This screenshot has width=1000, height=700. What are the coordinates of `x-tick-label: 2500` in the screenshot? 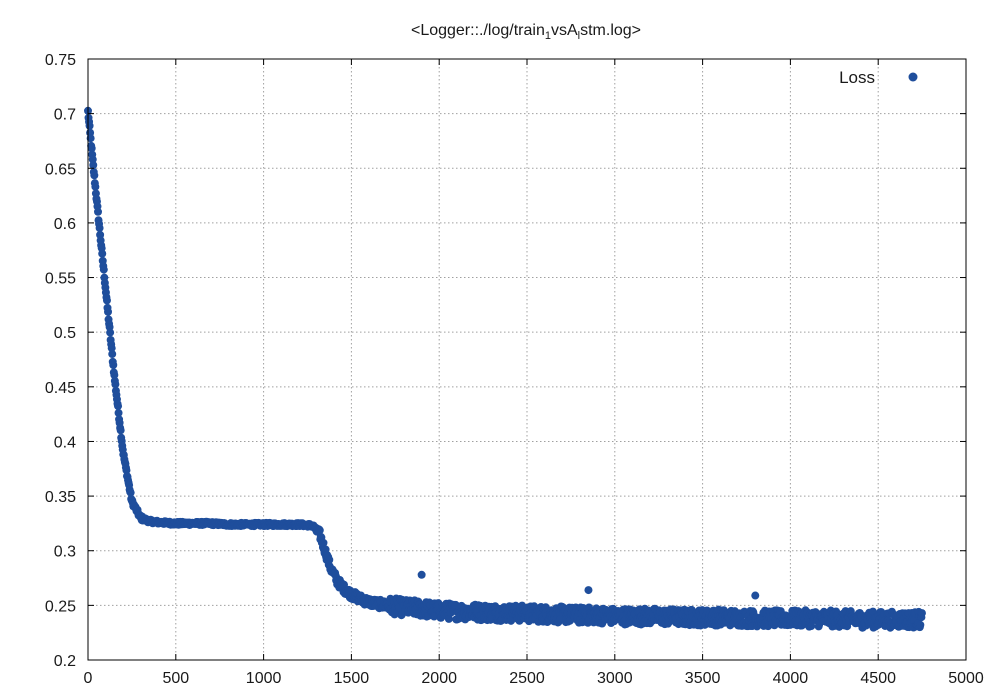 It's located at (527, 678).